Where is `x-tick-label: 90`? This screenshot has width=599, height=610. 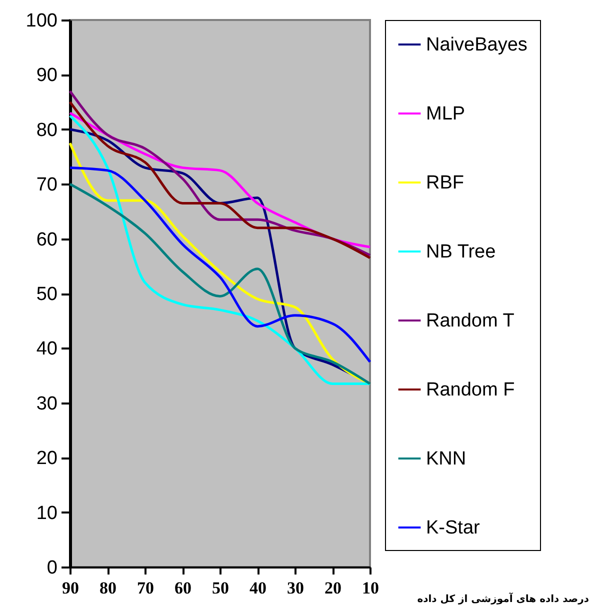 x-tick-label: 90 is located at coordinates (70, 588).